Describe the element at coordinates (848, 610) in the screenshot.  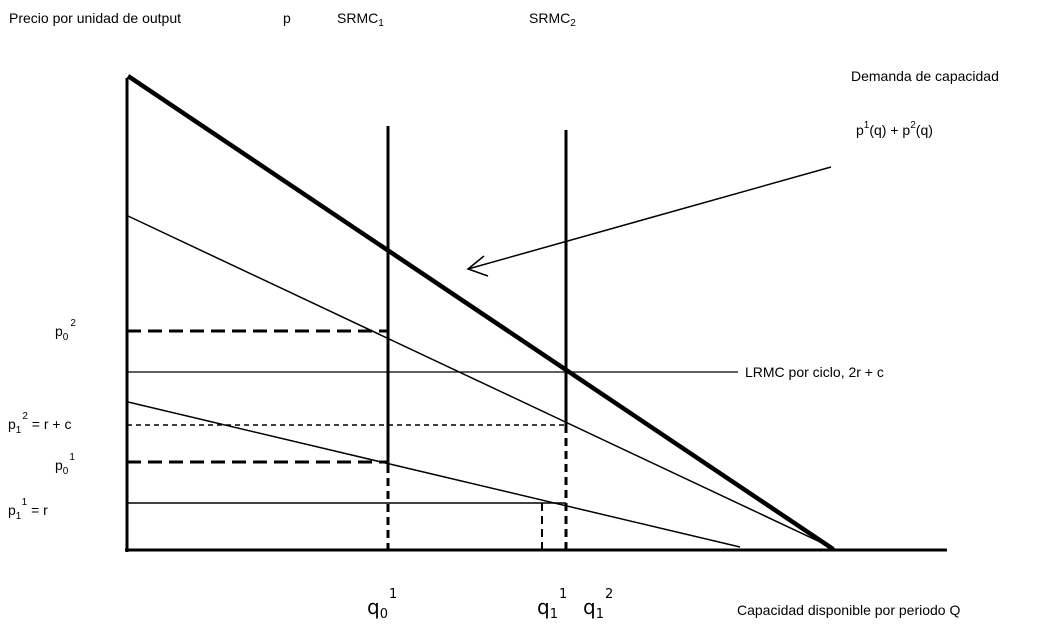
I see `x-axis-title: Capacidad disponible por periodo Q` at that location.